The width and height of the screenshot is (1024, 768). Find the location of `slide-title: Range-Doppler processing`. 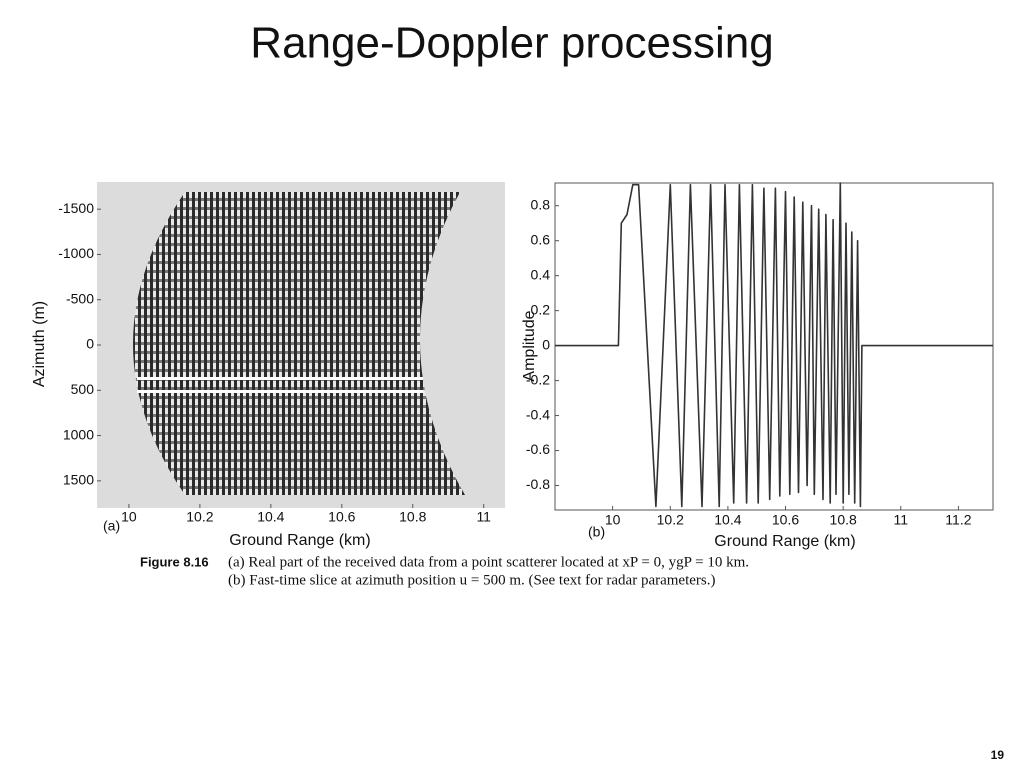

slide-title: Range-Doppler processing is located at coordinates (511, 43).